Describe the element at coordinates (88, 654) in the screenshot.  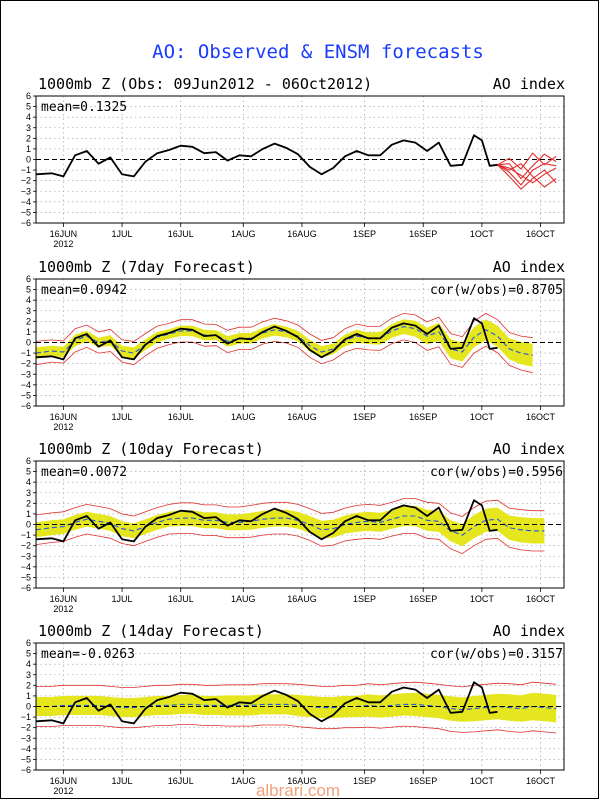
I see `panel-mean-stat: mean=-0.0263` at that location.